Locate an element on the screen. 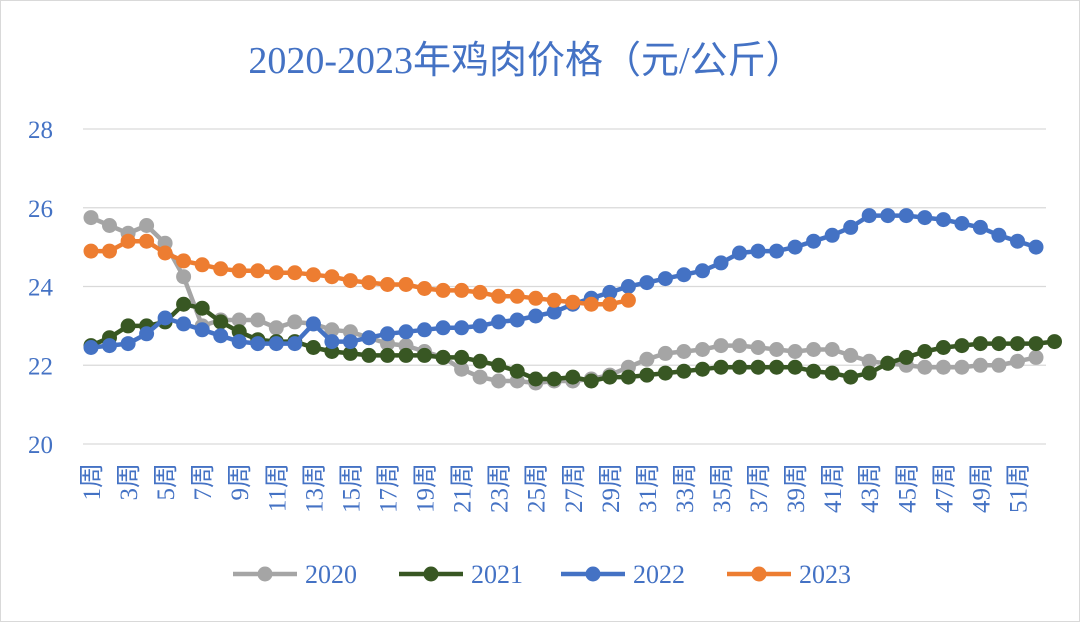 This screenshot has width=1080, height=622. x-tick-label-week-29: 29周 is located at coordinates (611, 488).